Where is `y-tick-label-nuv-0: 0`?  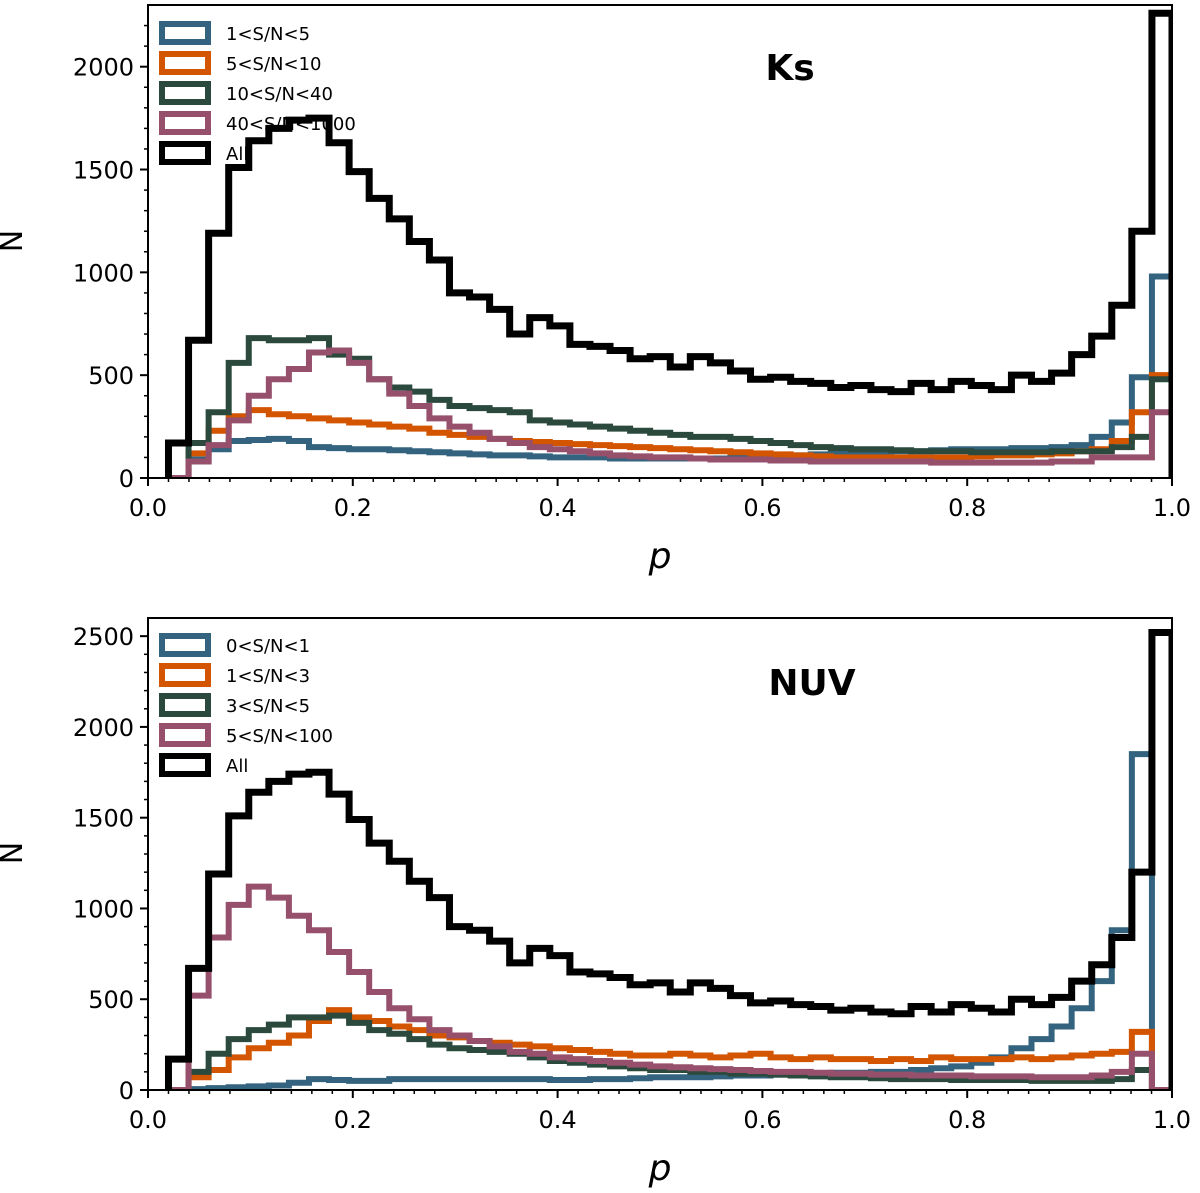
y-tick-label-nuv-0: 0 is located at coordinates (126, 1091).